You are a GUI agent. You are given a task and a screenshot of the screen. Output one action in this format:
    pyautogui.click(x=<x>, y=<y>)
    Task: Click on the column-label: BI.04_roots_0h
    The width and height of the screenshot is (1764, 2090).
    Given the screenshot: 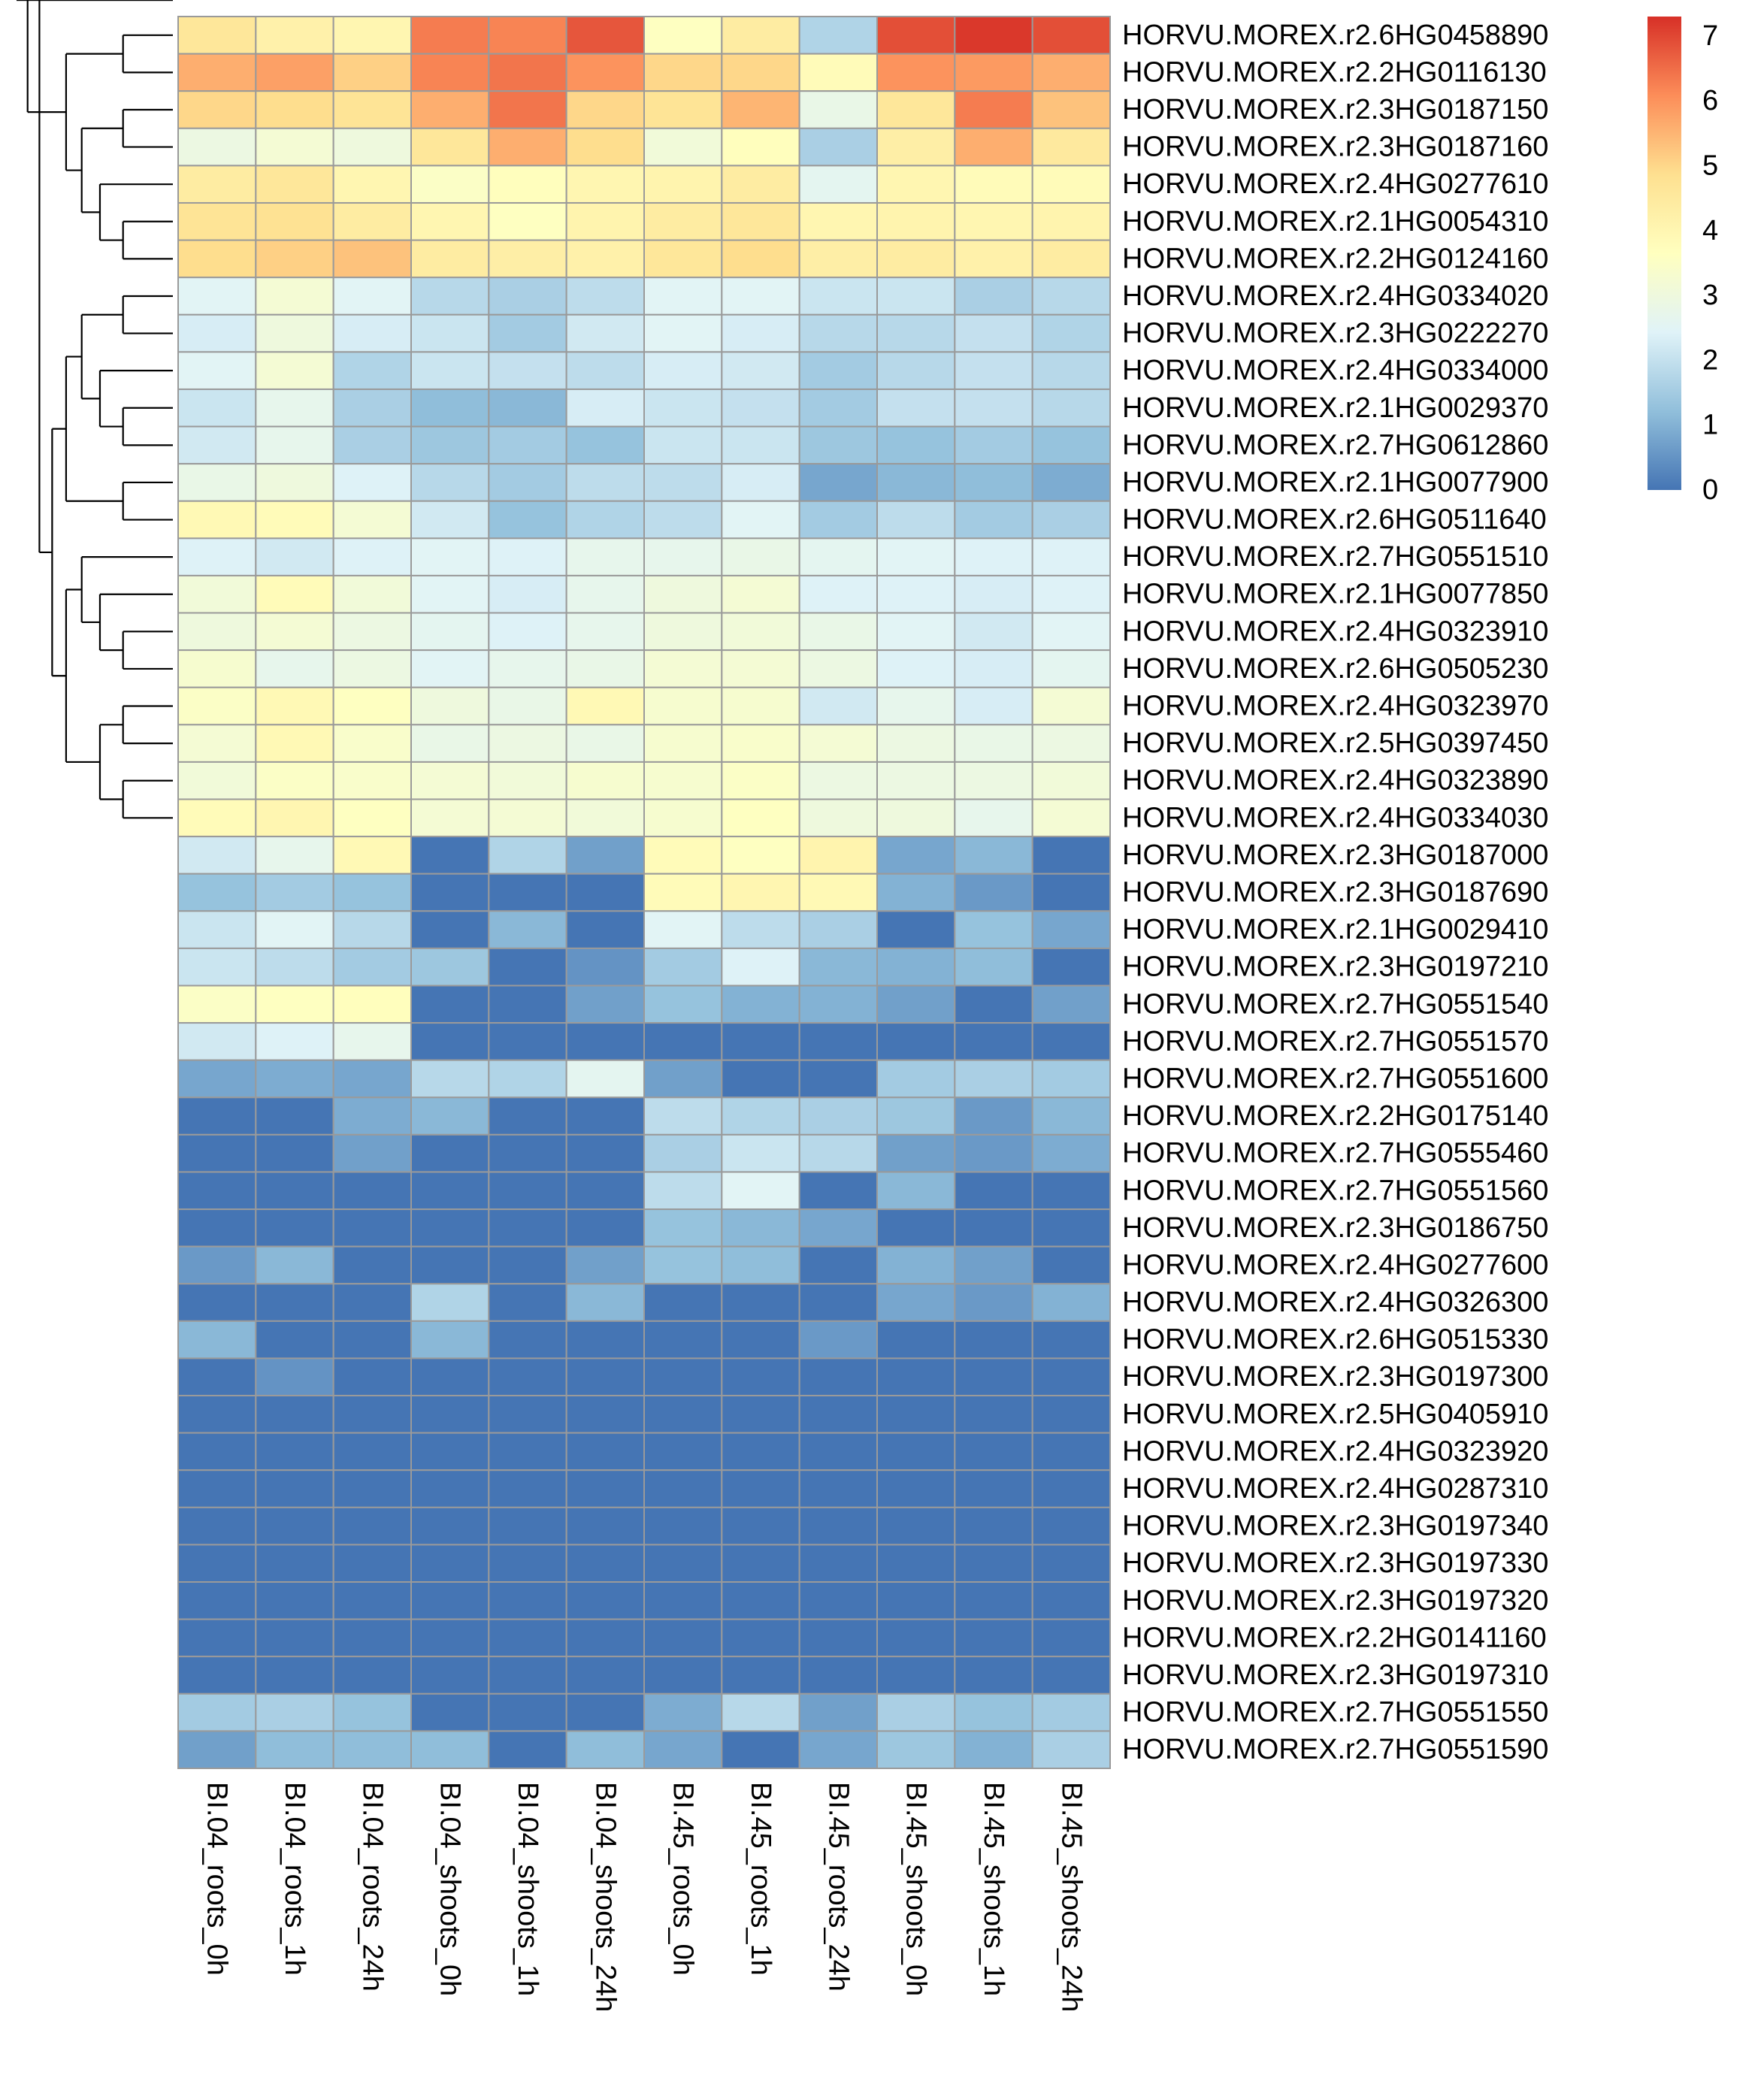 What is the action you would take?
    pyautogui.click(x=217, y=1879)
    